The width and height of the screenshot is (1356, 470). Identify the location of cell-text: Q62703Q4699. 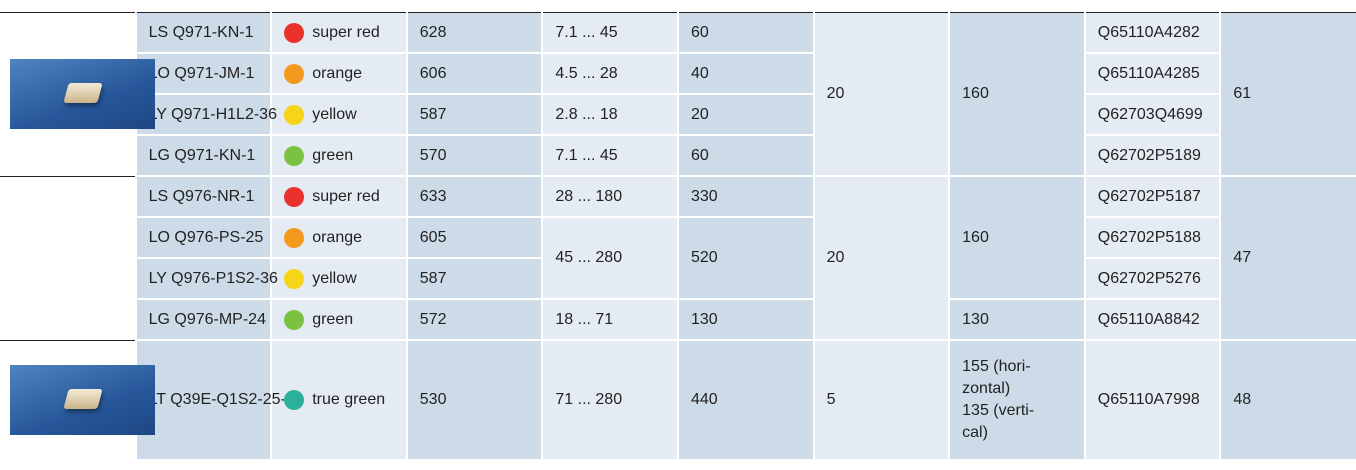
(1150, 114).